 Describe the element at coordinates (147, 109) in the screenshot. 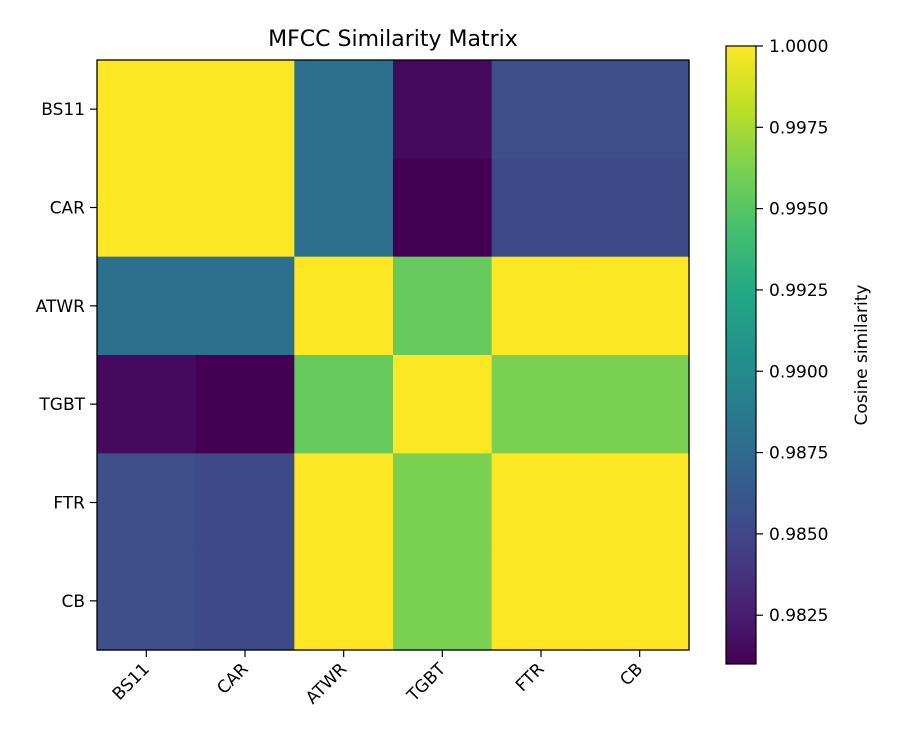

I see `heatmap-cell-bs11-bs11` at that location.